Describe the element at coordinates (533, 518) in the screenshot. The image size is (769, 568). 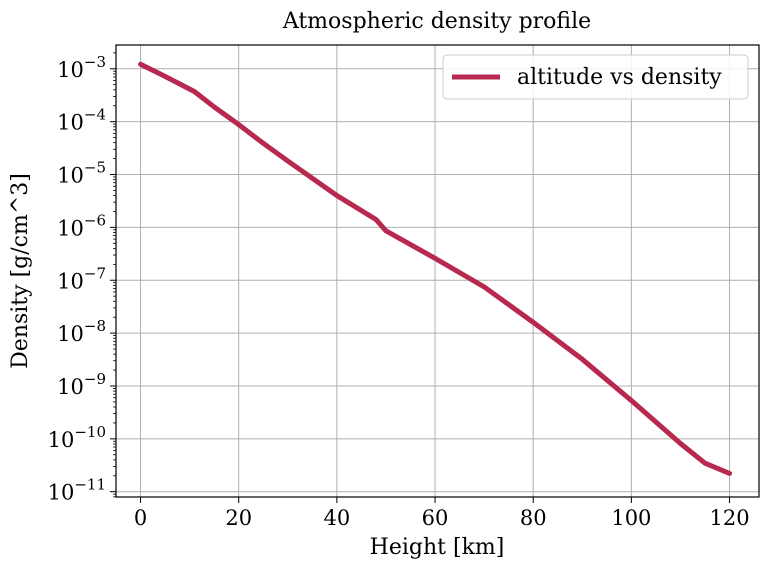
I see `x-tick-label: 80` at that location.